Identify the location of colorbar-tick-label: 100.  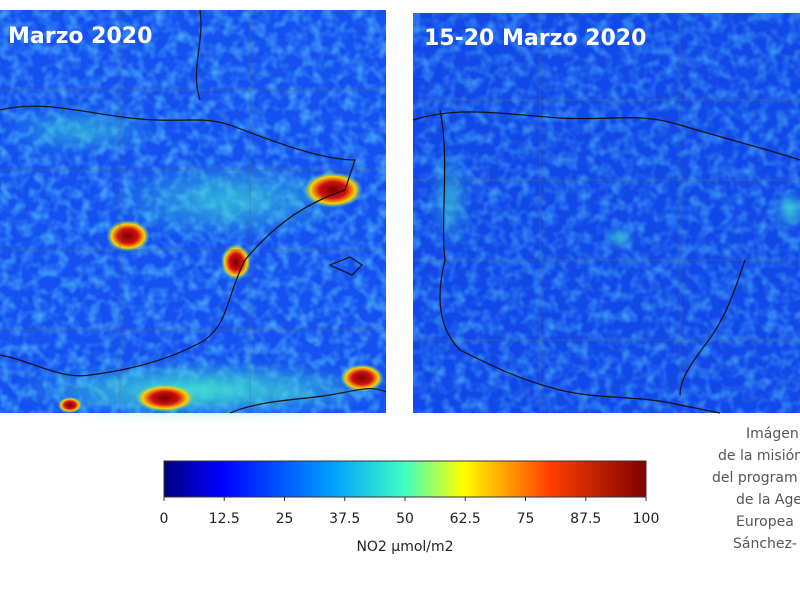
(646, 519).